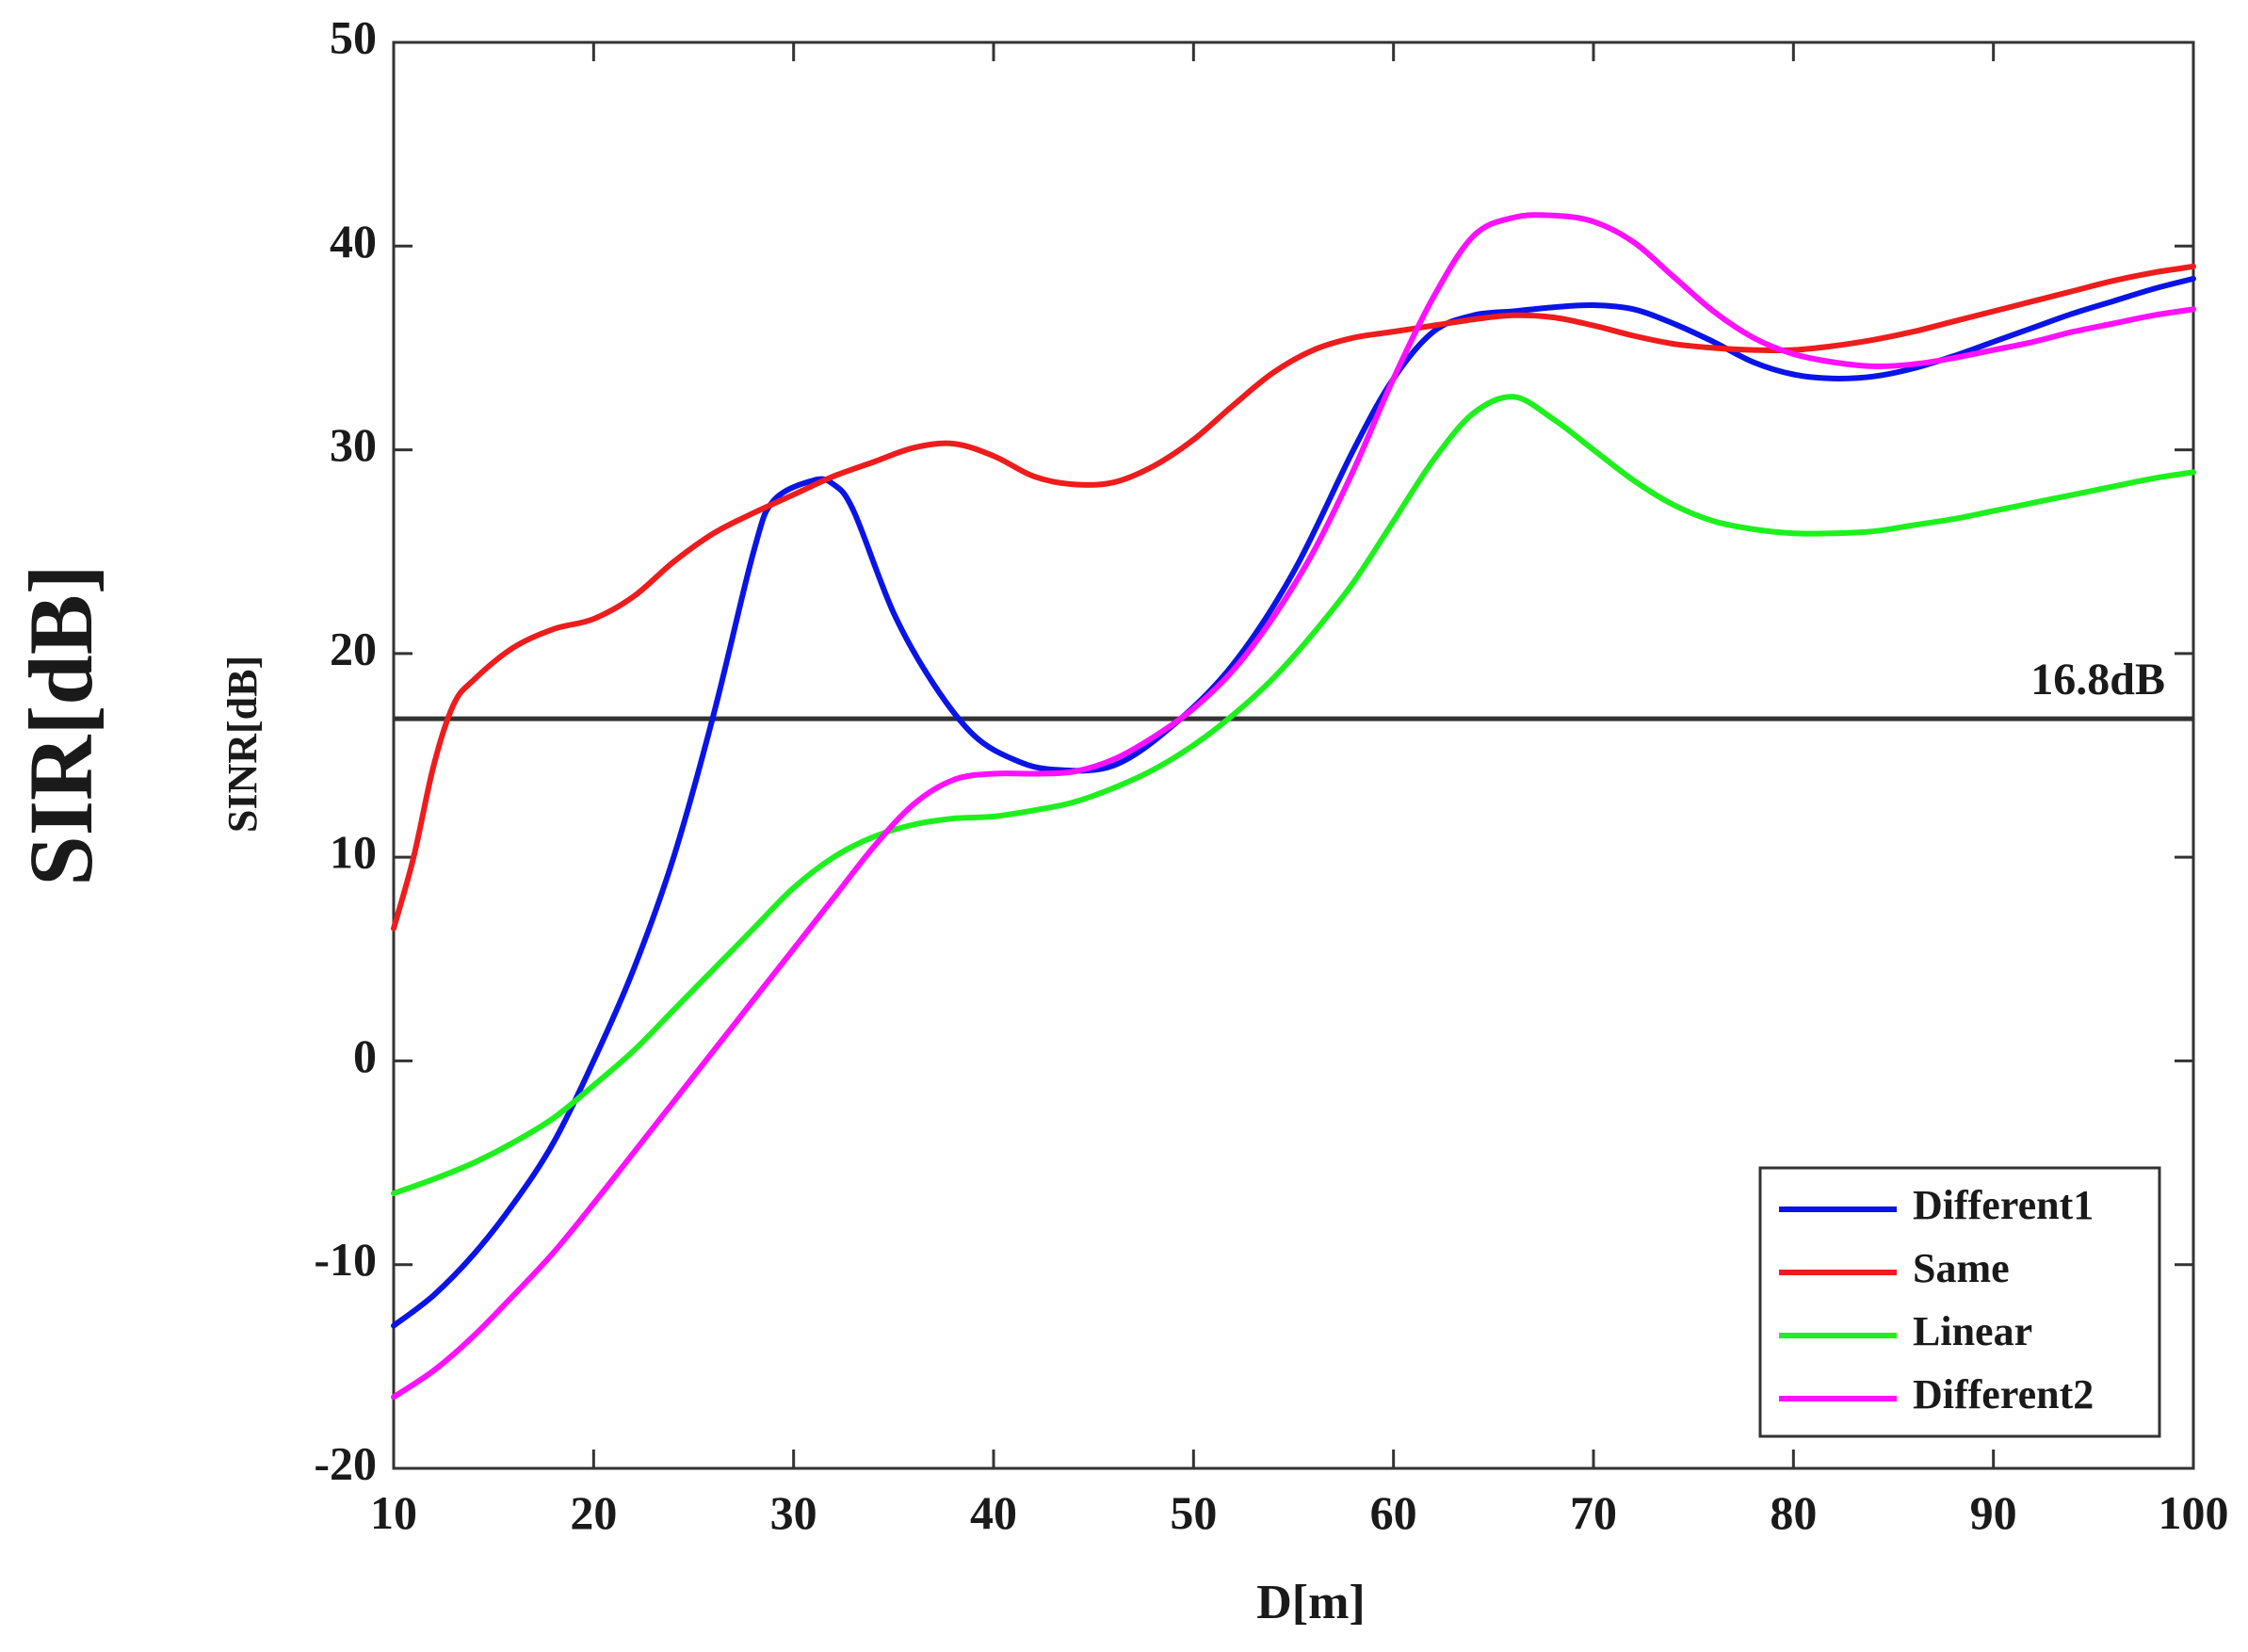  What do you see at coordinates (1959, 1302) in the screenshot?
I see `legend-box` at bounding box center [1959, 1302].